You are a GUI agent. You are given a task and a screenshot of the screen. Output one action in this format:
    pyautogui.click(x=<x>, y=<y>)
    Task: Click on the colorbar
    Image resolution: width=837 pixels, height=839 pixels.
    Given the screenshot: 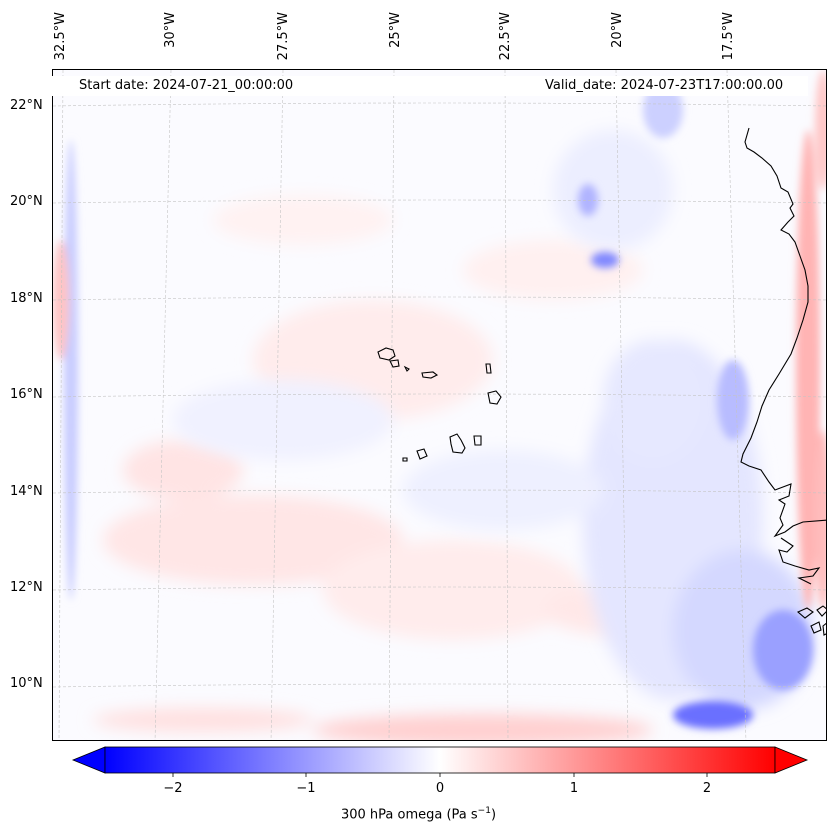 What is the action you would take?
    pyautogui.click(x=440, y=761)
    